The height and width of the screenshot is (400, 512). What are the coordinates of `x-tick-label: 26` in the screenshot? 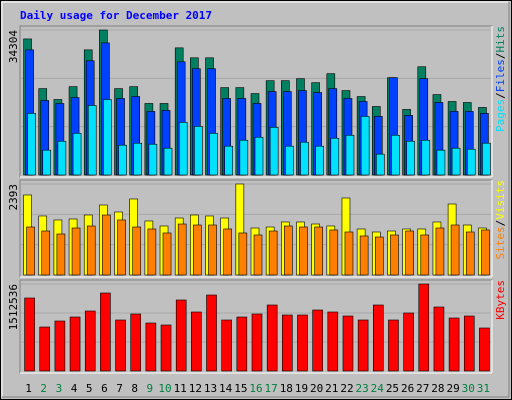 It's located at (407, 388).